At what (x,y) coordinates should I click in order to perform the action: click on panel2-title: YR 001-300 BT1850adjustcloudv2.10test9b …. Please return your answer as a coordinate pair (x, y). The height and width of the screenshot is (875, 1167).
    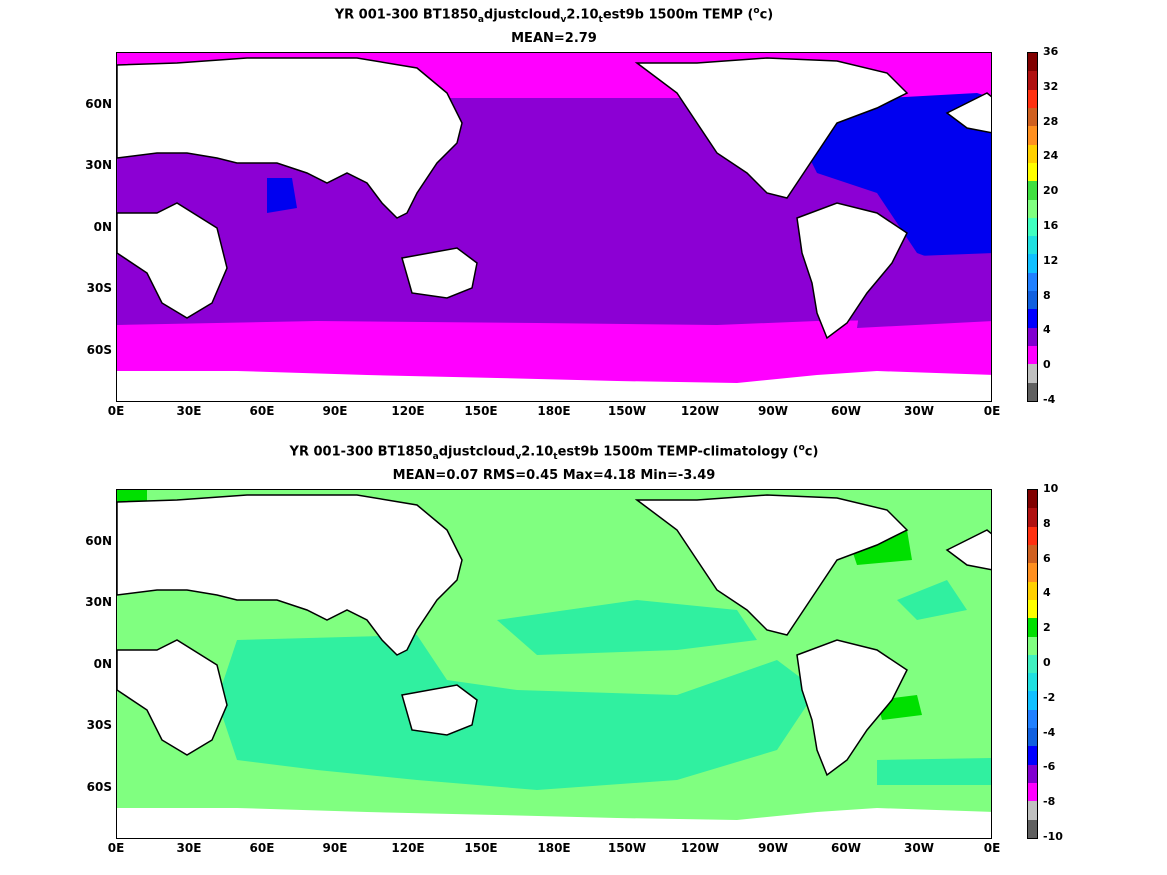
    Looking at the image, I should click on (554, 452).